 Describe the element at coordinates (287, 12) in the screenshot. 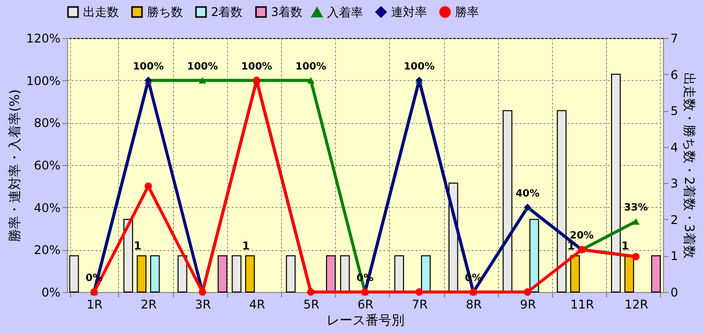

I see `legend-label: 3着数` at that location.